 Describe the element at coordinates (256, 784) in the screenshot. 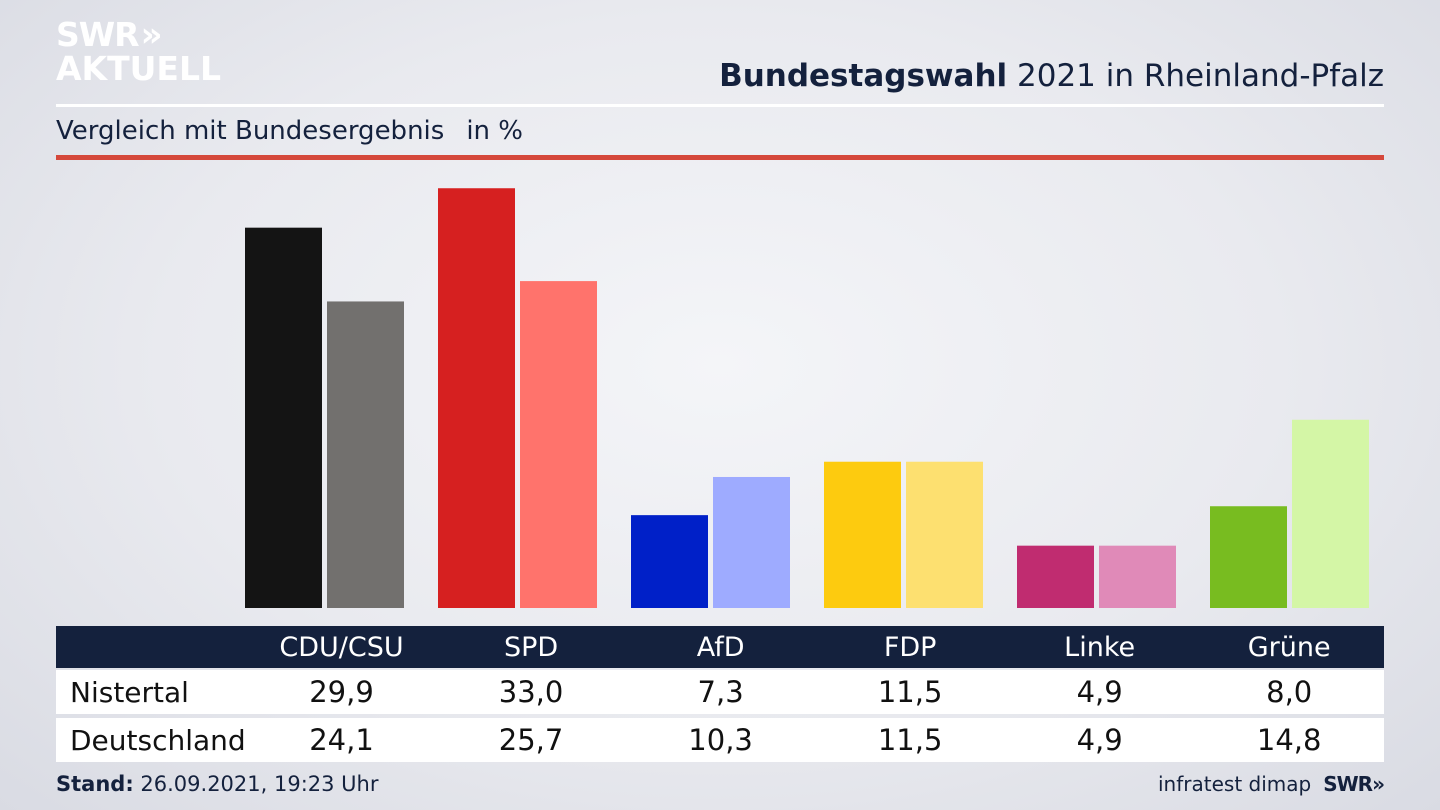

I see `stand-value: 26.09.2021, 19:23 Uhr` at that location.